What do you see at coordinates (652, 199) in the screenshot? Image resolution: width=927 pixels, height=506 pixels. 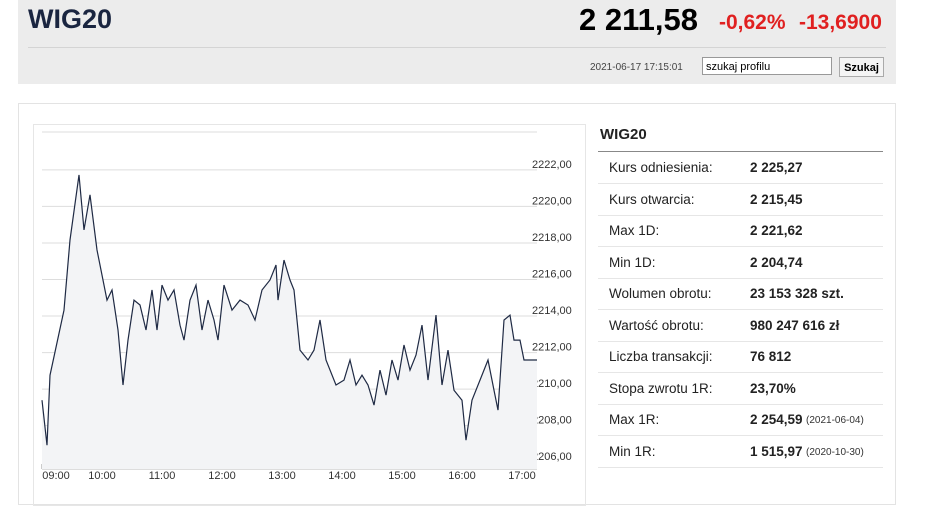 I see `stats-label: Kurs otwarcia:` at bounding box center [652, 199].